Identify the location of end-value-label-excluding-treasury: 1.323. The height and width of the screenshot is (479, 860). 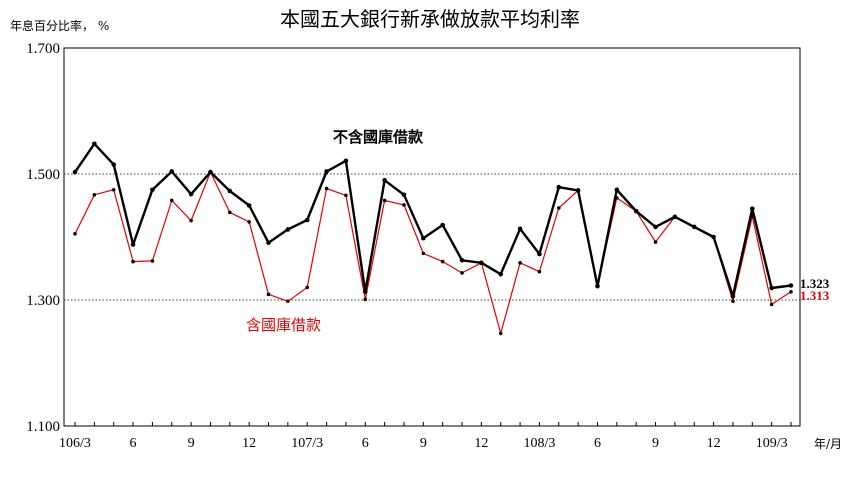
(815, 283).